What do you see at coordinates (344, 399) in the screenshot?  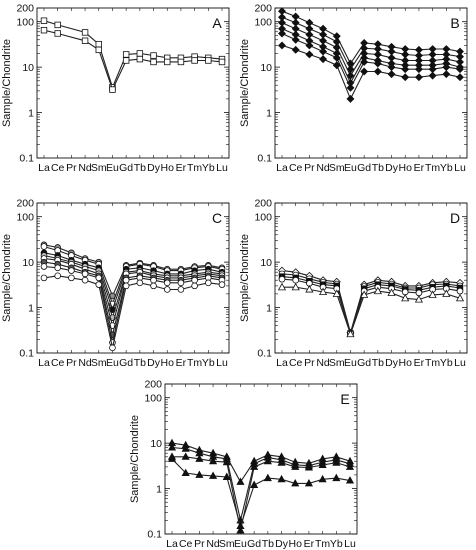 I see `panel-label: E` at bounding box center [344, 399].